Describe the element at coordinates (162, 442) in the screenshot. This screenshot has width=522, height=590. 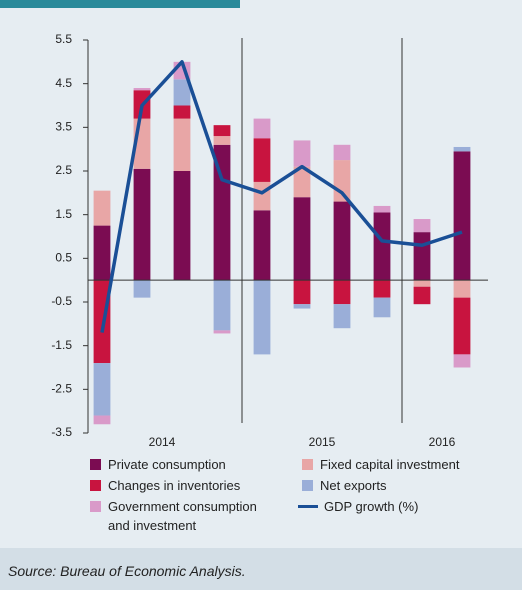
I see `x-group-label: 2014` at that location.